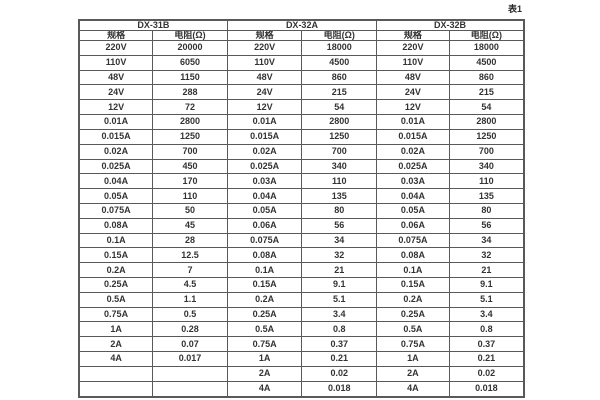  What do you see at coordinates (514, 9) in the screenshot?
I see `table-caption: 表1` at bounding box center [514, 9].